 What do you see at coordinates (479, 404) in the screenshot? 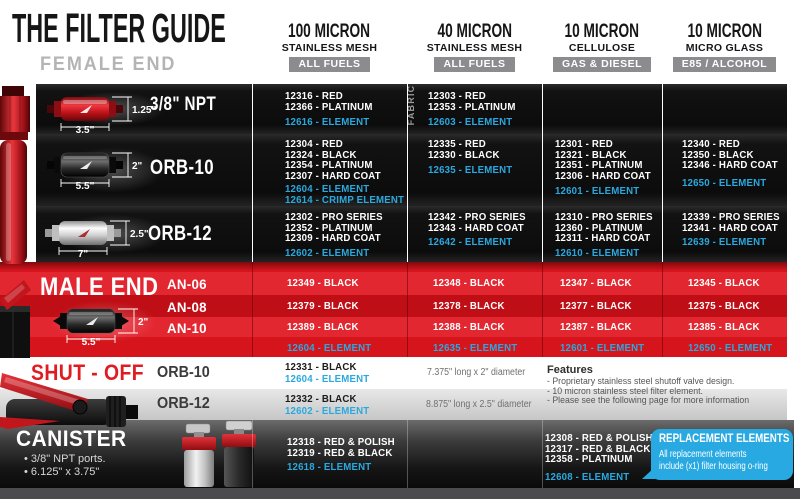
I see `size-note: 8.875" long x 2.5" diameter` at bounding box center [479, 404].